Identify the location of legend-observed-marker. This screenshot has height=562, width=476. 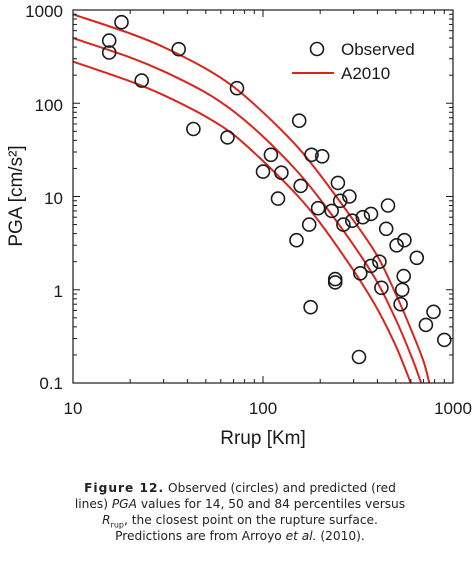
(317, 49).